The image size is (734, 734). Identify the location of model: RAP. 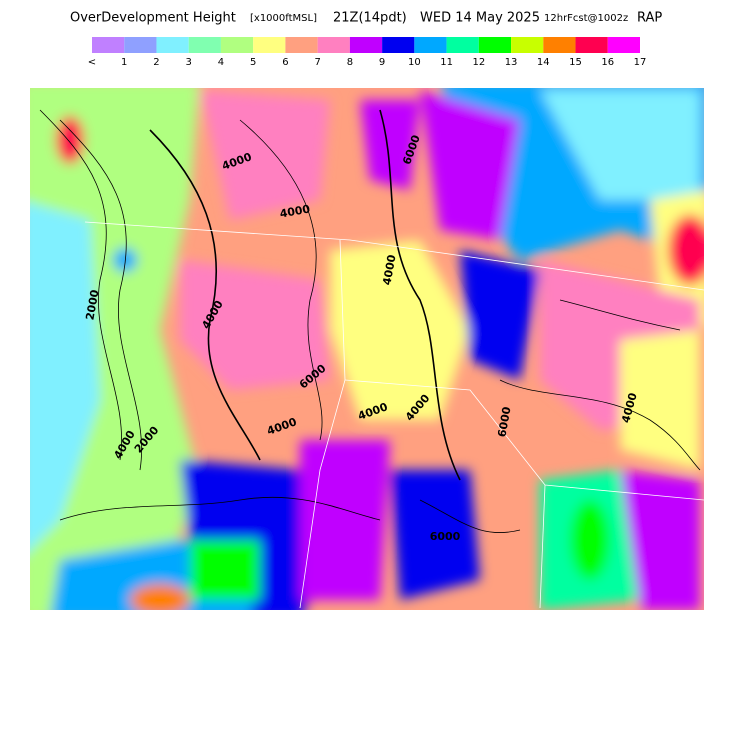
(649, 18).